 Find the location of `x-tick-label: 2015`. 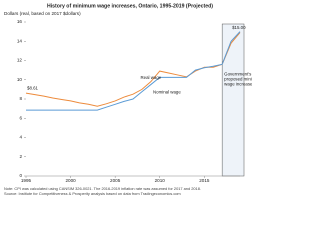

x-tick-label: 2015 is located at coordinates (204, 180).